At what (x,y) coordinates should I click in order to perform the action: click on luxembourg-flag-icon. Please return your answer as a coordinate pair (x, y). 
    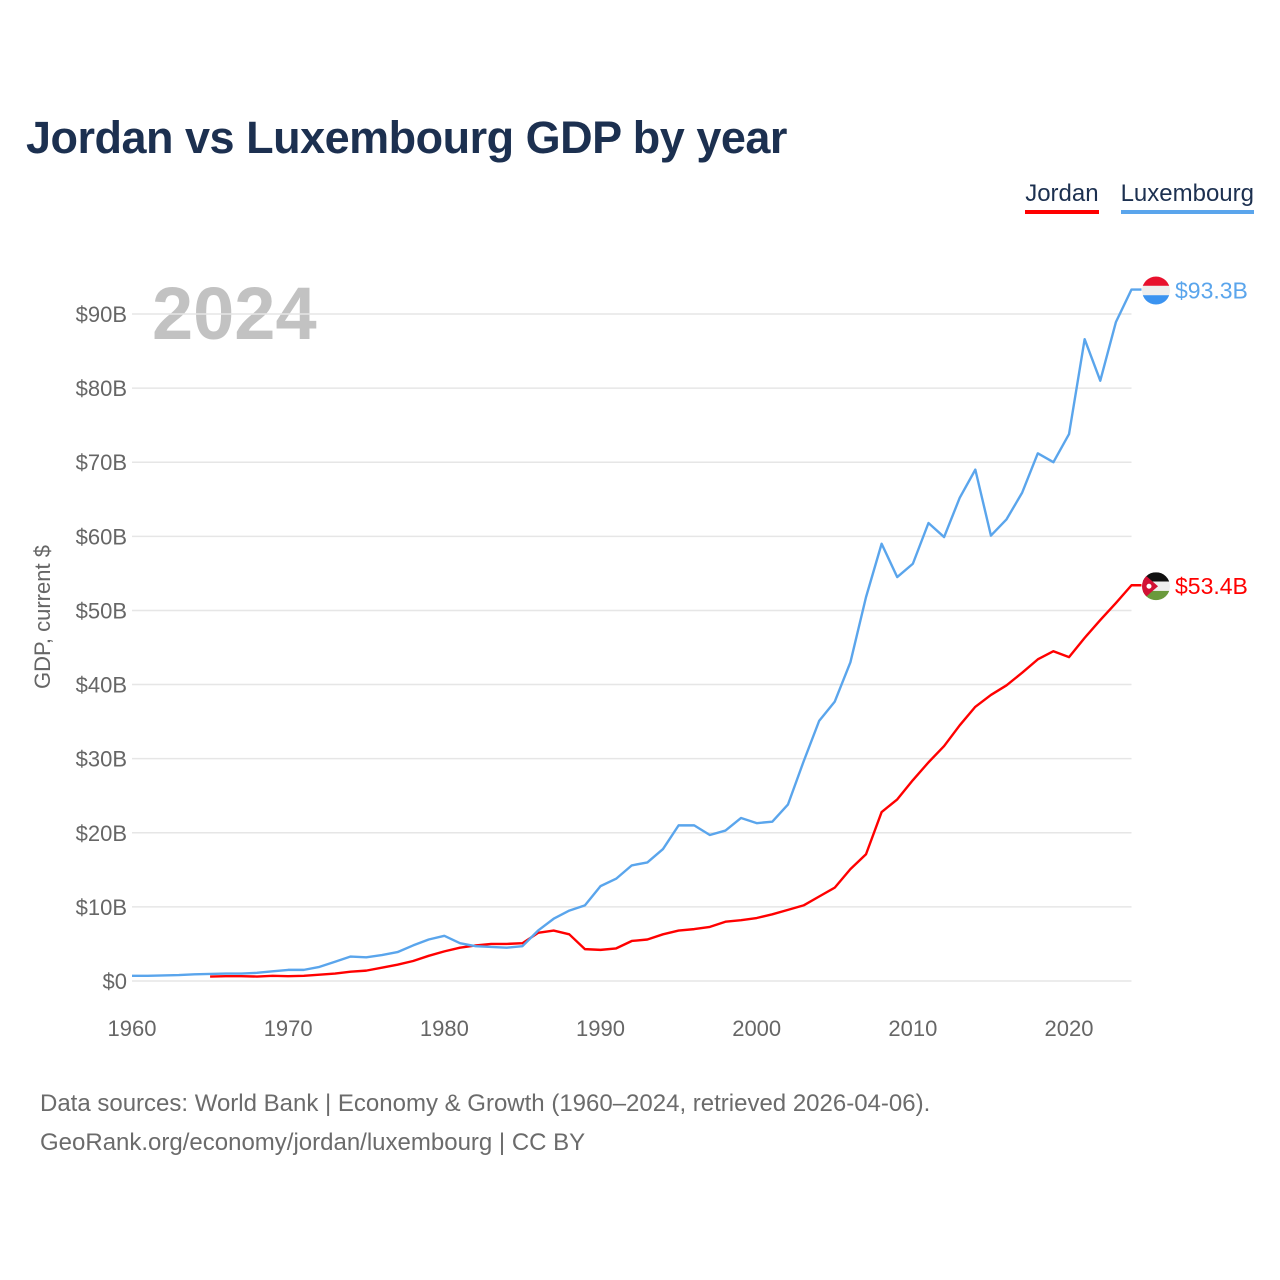
    Looking at the image, I should click on (1156, 290).